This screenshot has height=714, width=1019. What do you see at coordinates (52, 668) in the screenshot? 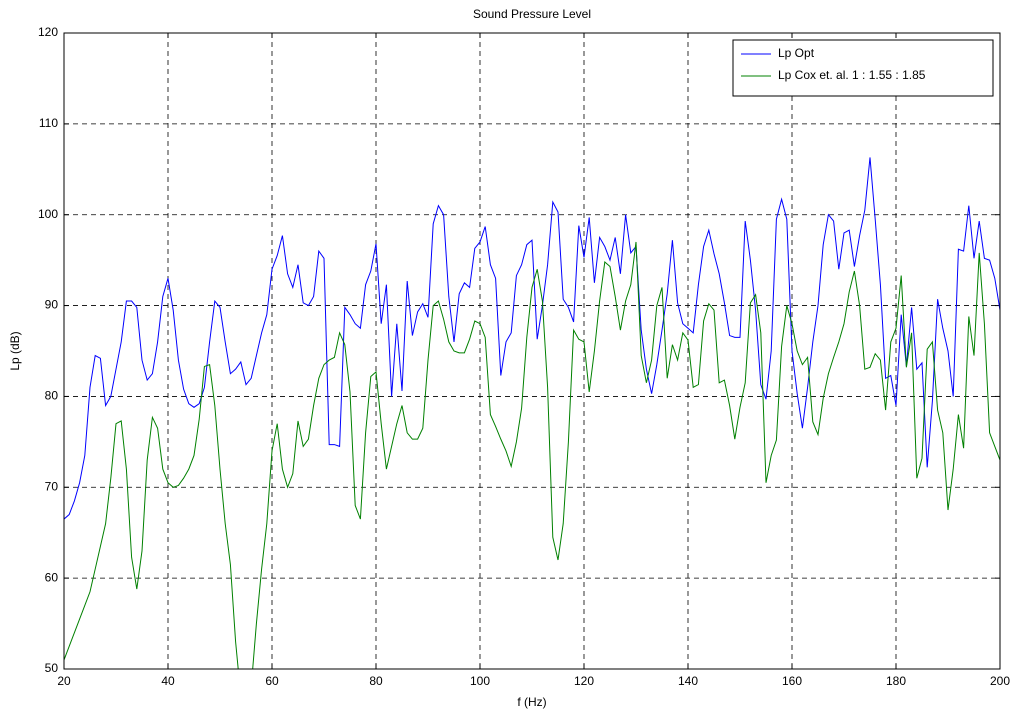
I see `y-tick-label: 50` at bounding box center [52, 668].